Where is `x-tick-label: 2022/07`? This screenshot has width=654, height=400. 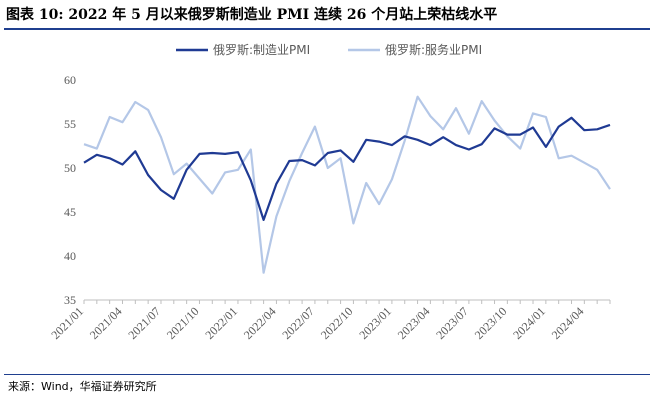 x-tick-label: 2022/07 is located at coordinates (298, 323).